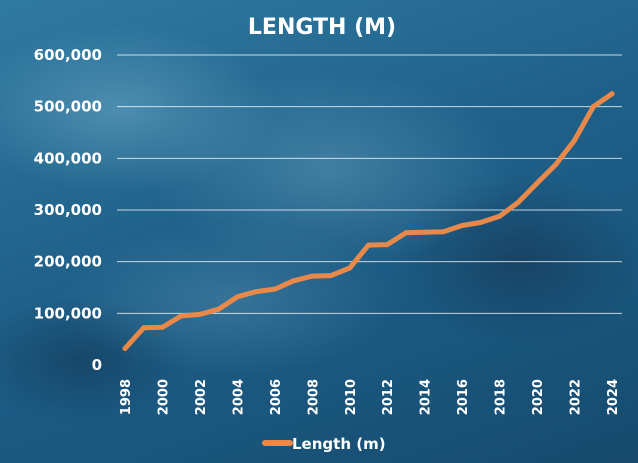  I want to click on y-tick-label: 300,000, so click(68, 210).